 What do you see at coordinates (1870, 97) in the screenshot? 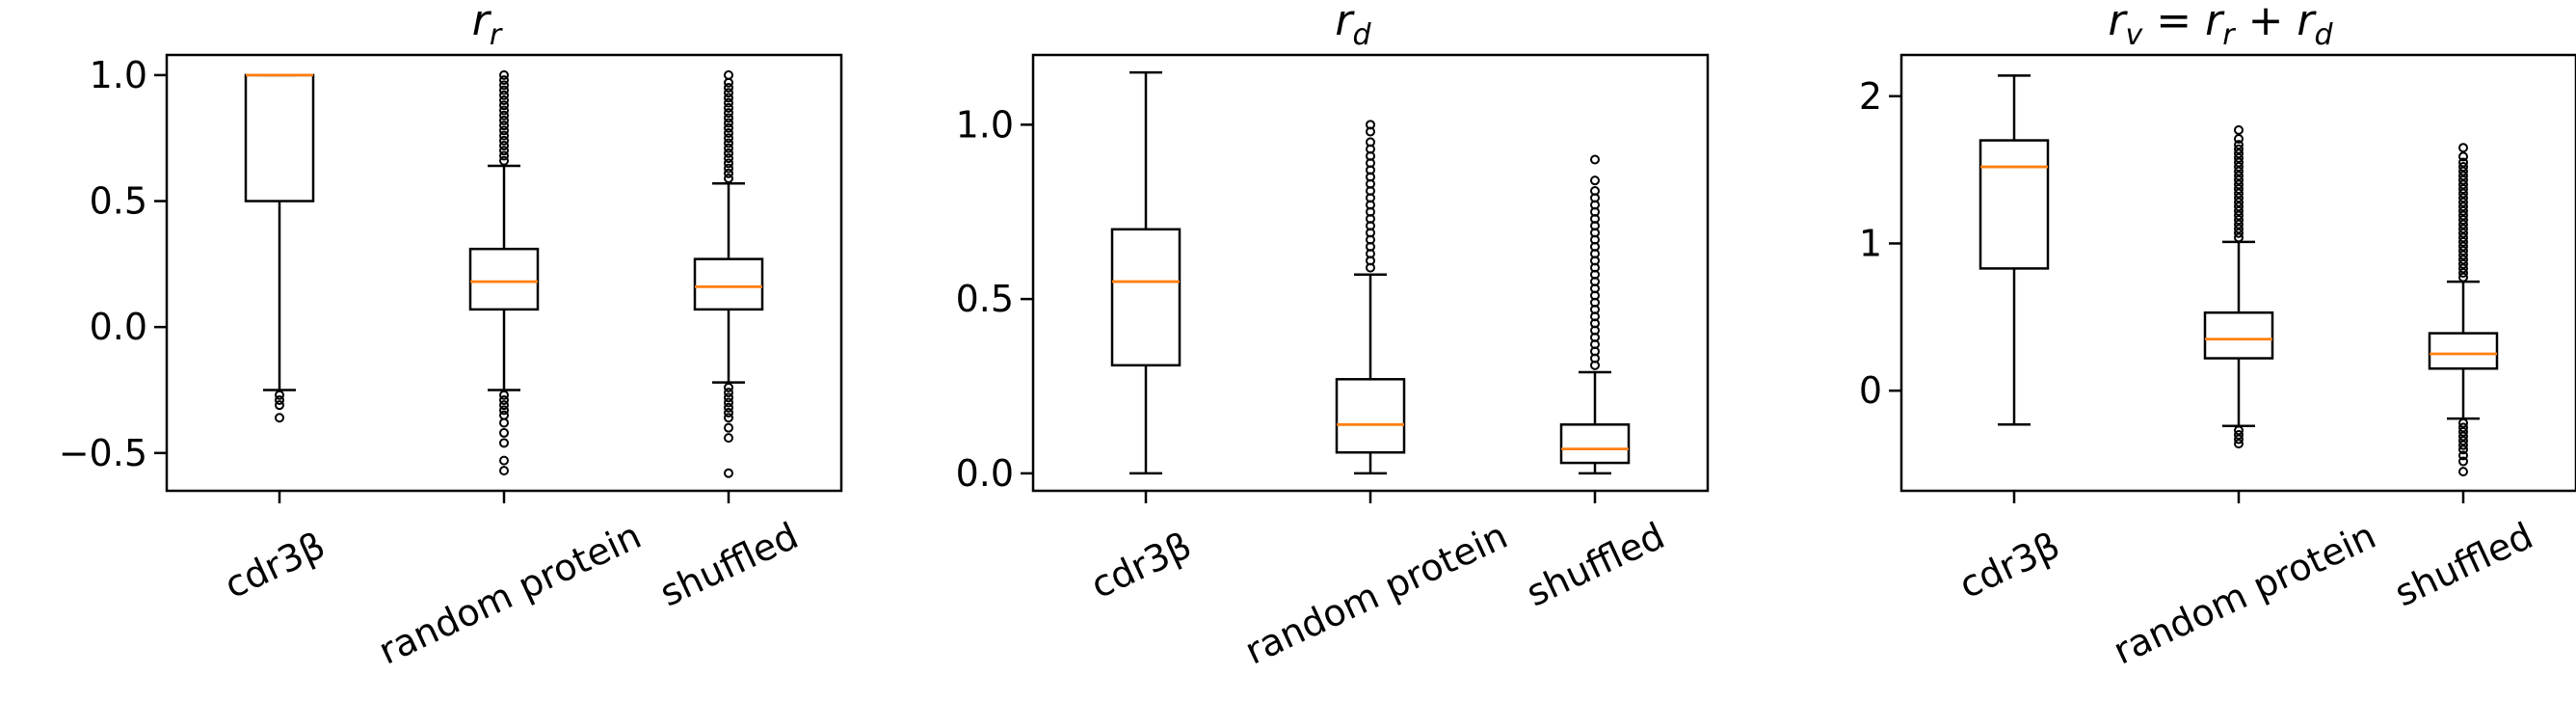
I see `panel-rv-y-tick-label: 2` at bounding box center [1870, 97].